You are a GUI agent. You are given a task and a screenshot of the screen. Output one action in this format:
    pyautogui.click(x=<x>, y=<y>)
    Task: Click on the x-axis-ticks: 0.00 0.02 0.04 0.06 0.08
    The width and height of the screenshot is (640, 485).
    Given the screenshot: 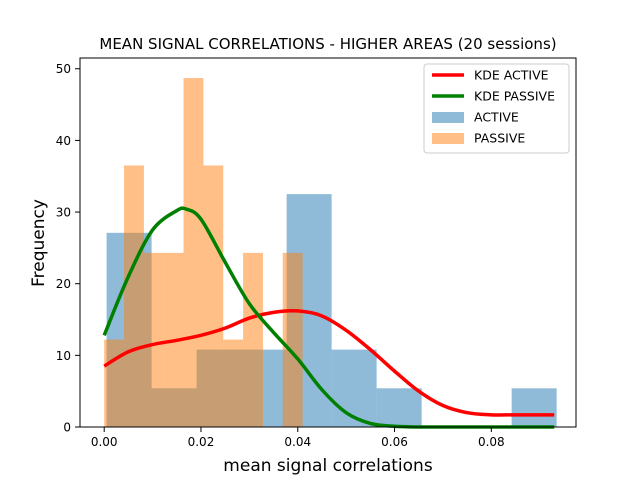 What is the action you would take?
    pyautogui.click(x=298, y=438)
    